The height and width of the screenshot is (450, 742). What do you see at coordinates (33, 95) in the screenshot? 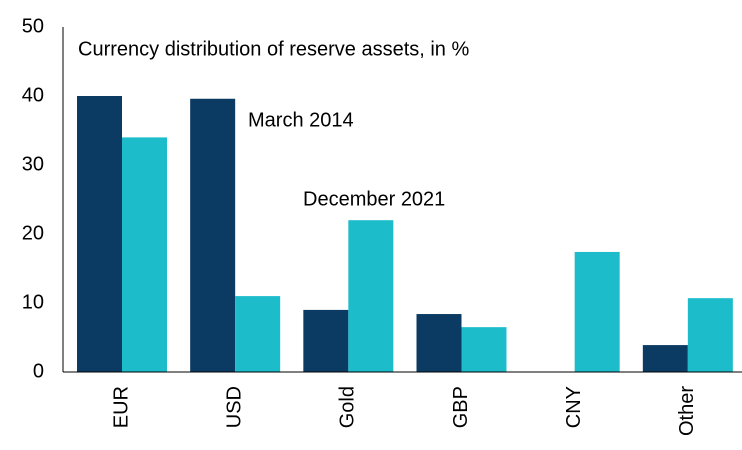
I see `y-tick-label: 40` at bounding box center [33, 95].